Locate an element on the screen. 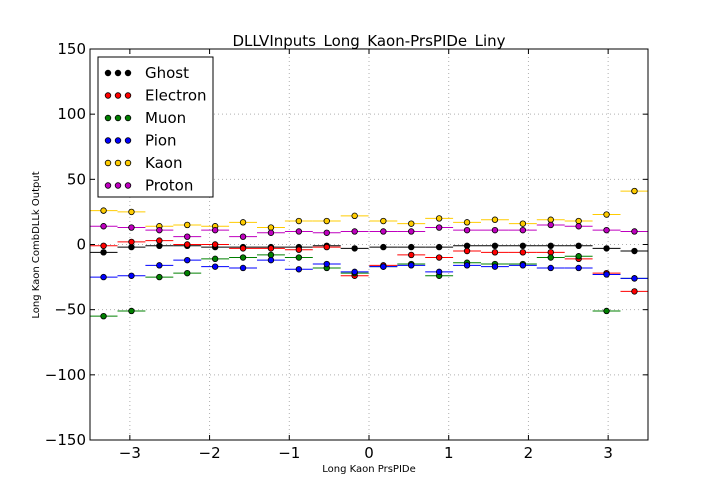 The image size is (720, 504). x-tick-label: 0 is located at coordinates (369, 453).